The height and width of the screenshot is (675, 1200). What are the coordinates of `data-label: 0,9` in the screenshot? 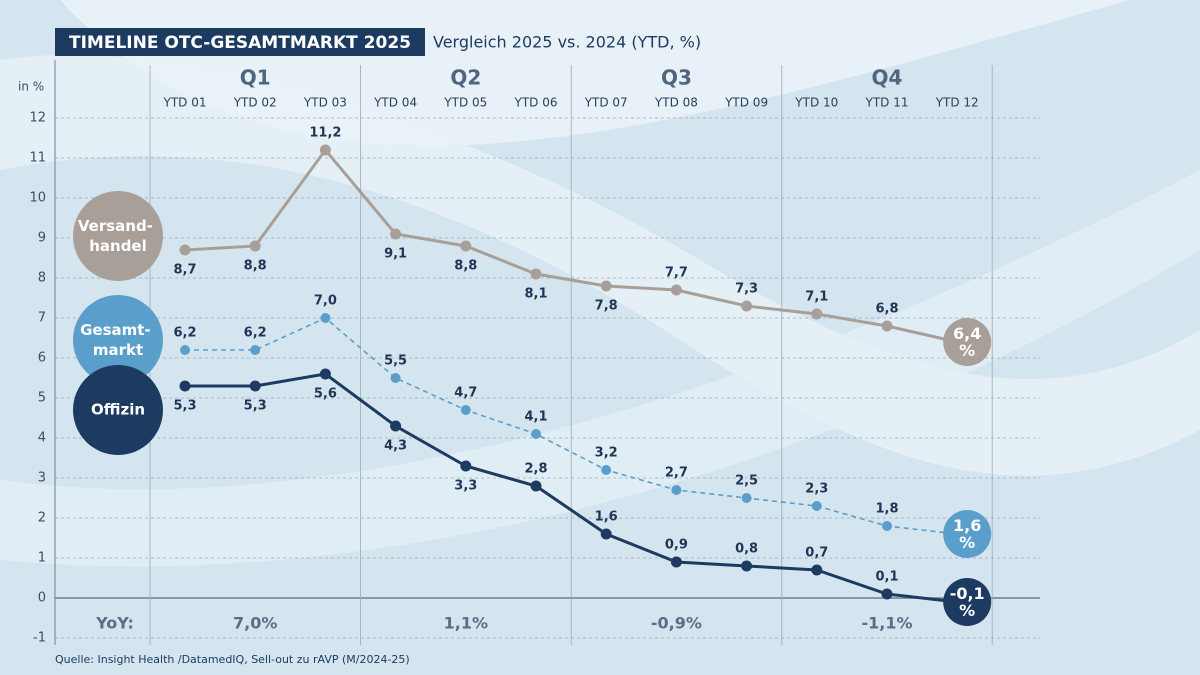 It's located at (676, 545).